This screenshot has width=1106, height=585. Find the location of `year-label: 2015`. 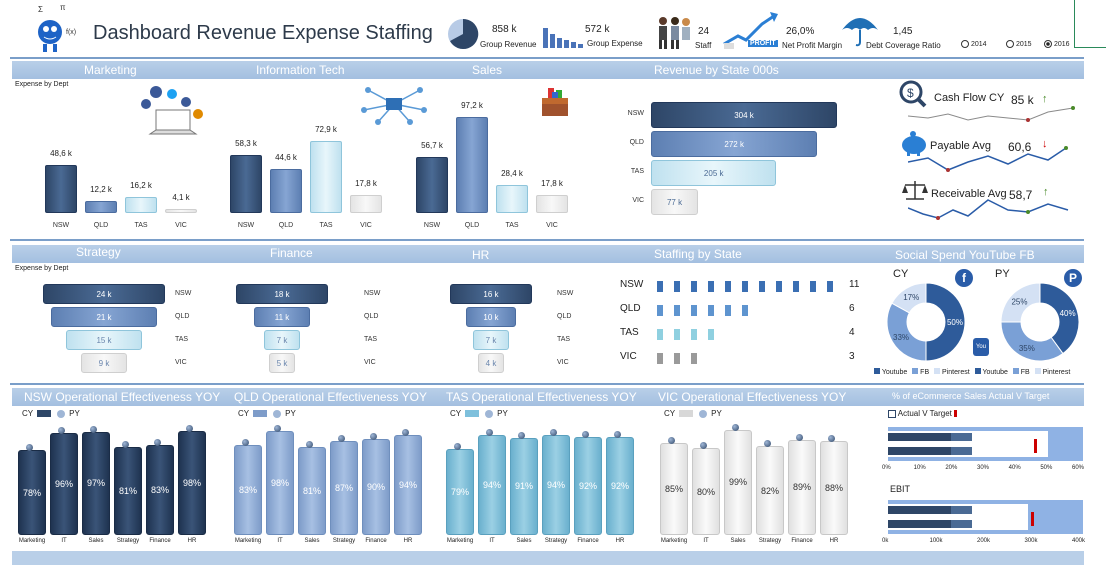

year-label: 2015 is located at coordinates (1023, 44).